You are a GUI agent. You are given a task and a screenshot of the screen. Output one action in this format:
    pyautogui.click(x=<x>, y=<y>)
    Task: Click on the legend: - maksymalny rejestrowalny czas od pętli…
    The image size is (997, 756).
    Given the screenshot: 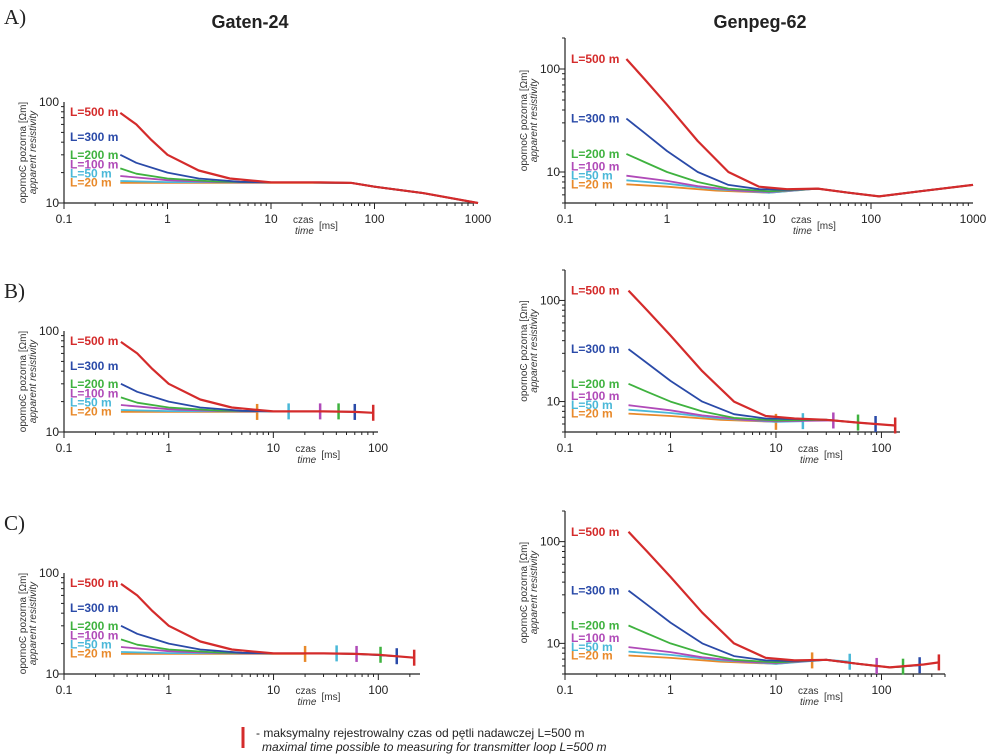 What is the action you would take?
    pyautogui.click(x=423, y=740)
    